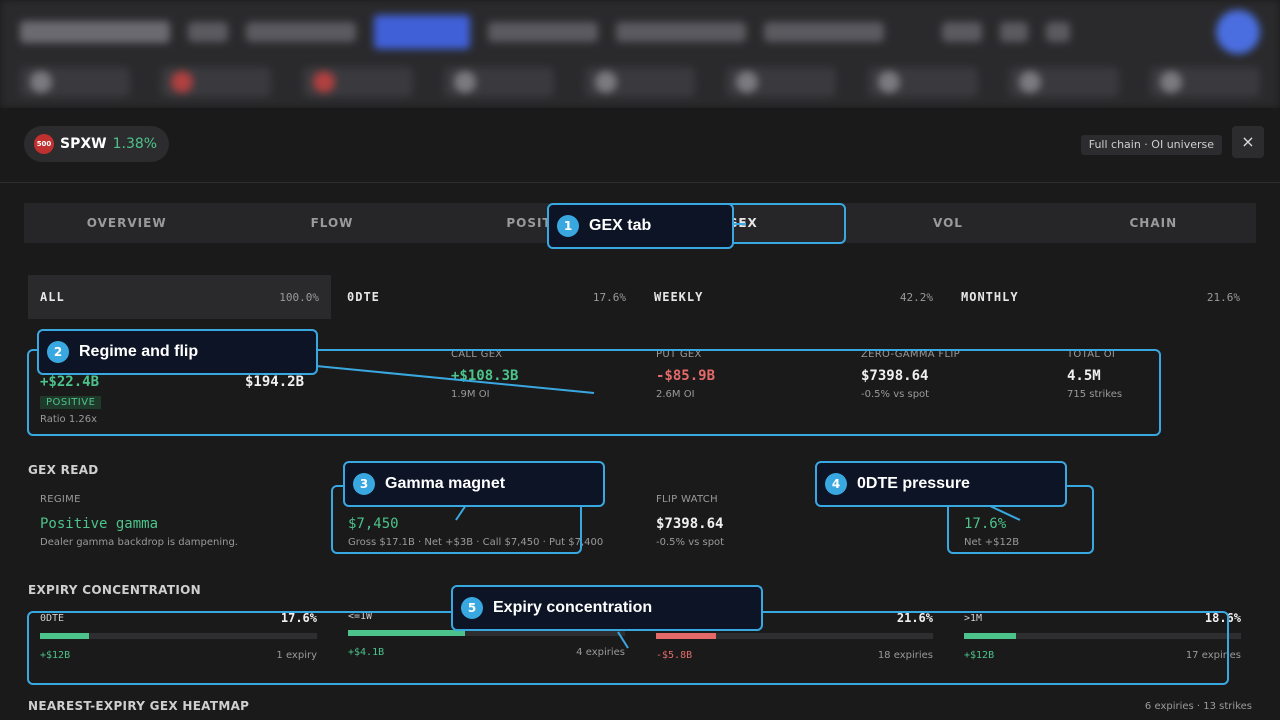  I want to click on bucket-count: 17 expiries, so click(1213, 655).